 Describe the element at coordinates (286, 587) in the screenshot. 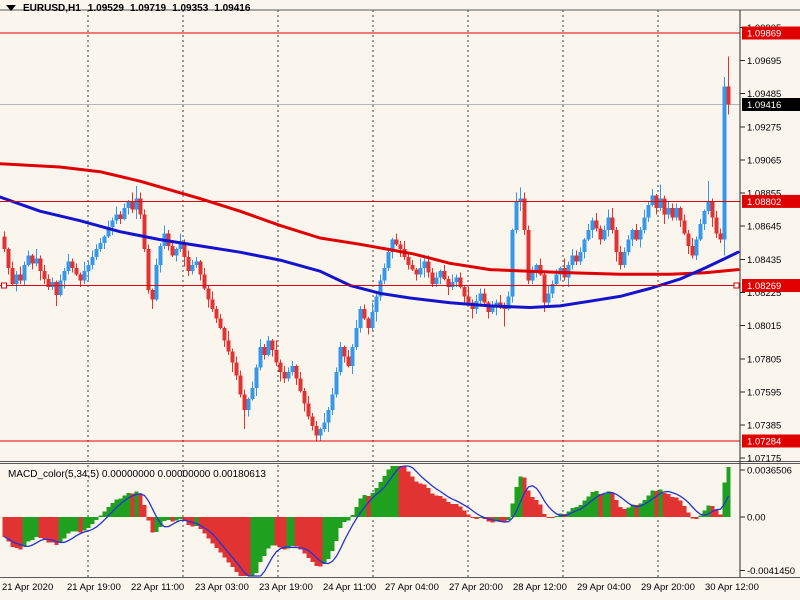

I see `time-label: 23 Apr 19:00` at that location.